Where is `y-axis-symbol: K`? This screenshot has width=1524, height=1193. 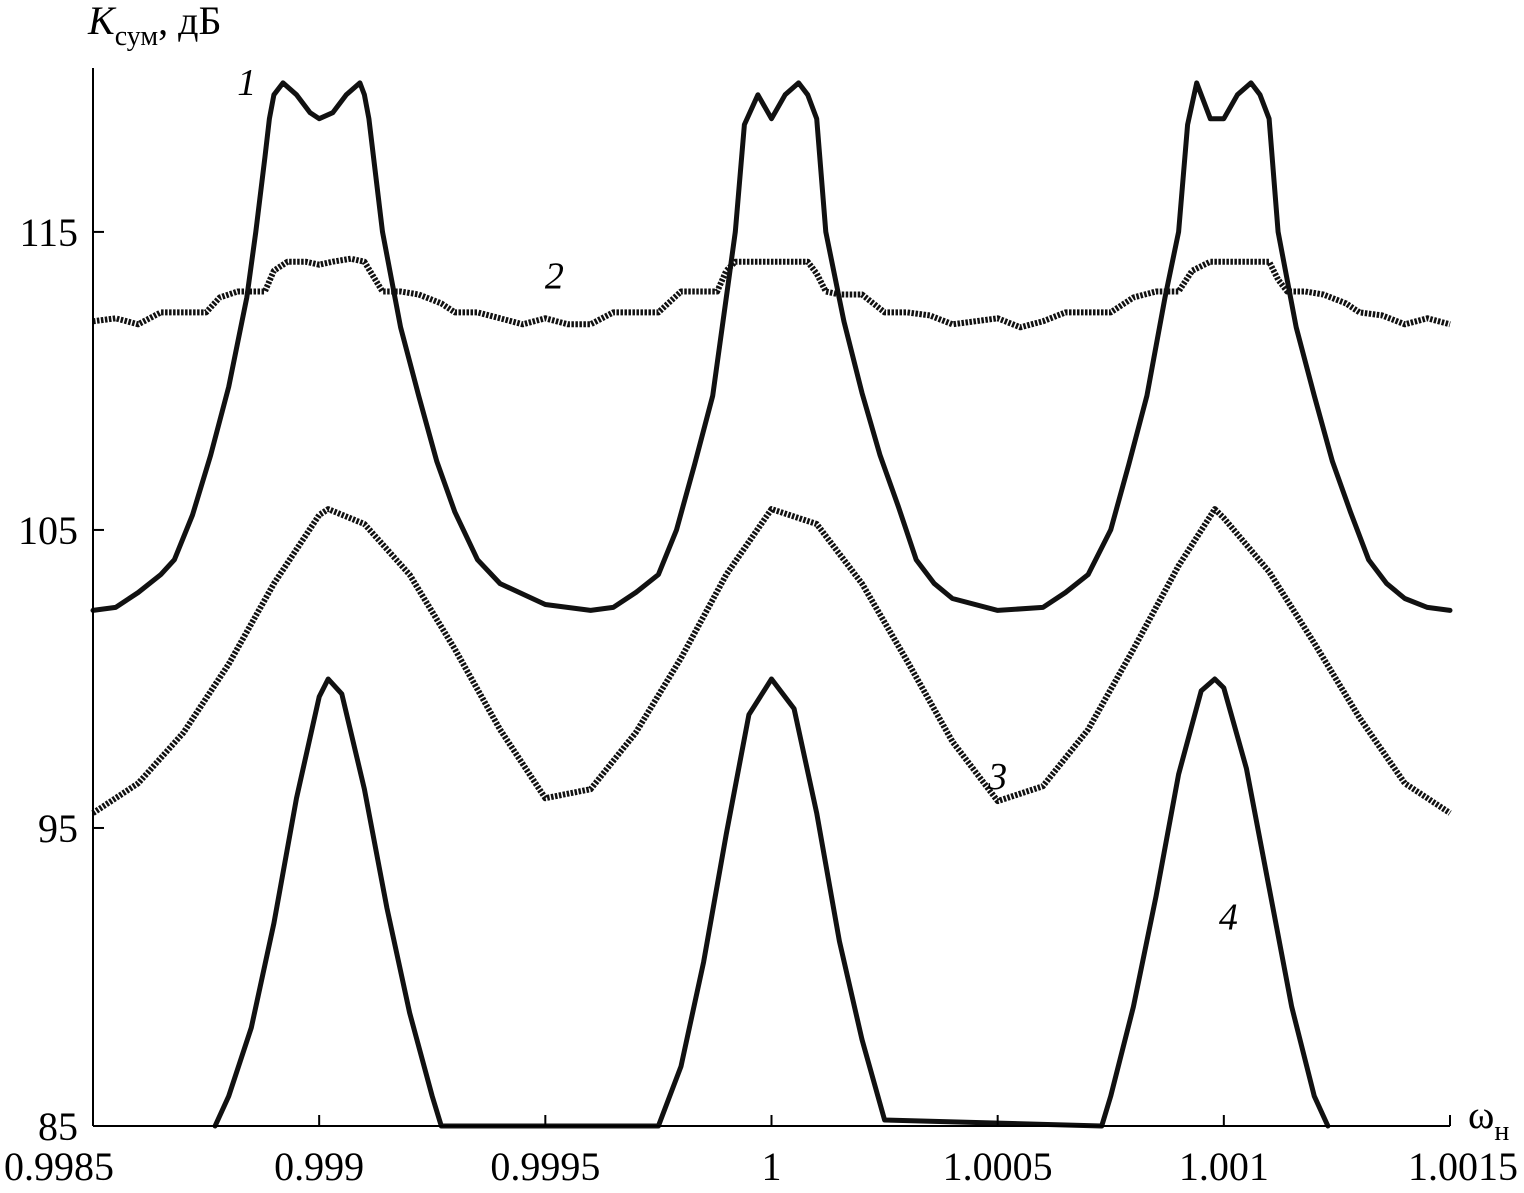
y-axis-symbol: K is located at coordinates (102, 21).